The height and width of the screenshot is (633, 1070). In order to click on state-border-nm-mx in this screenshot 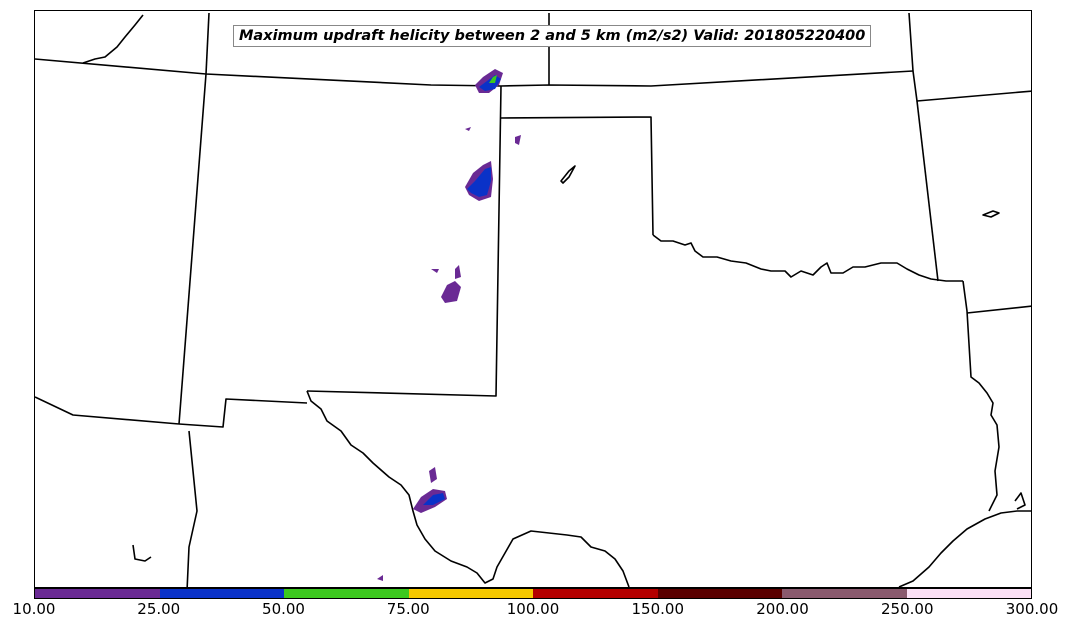, I will do `click(243, 413)`.